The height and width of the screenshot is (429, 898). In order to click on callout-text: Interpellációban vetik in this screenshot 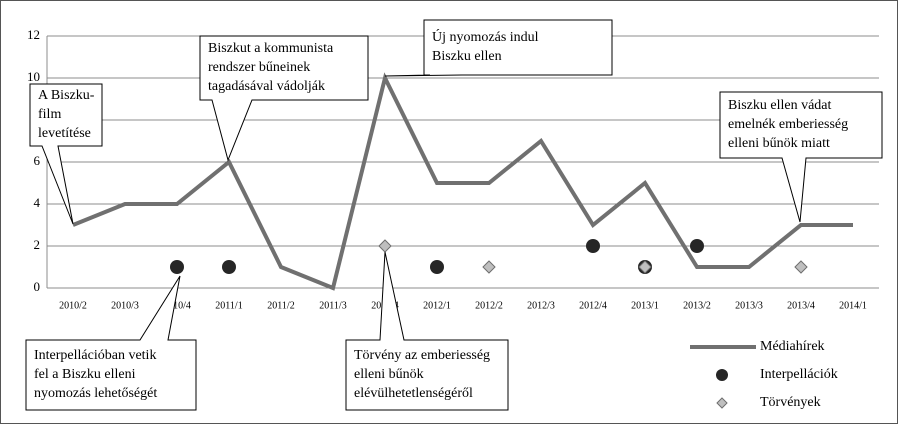, I will do `click(95, 355)`.